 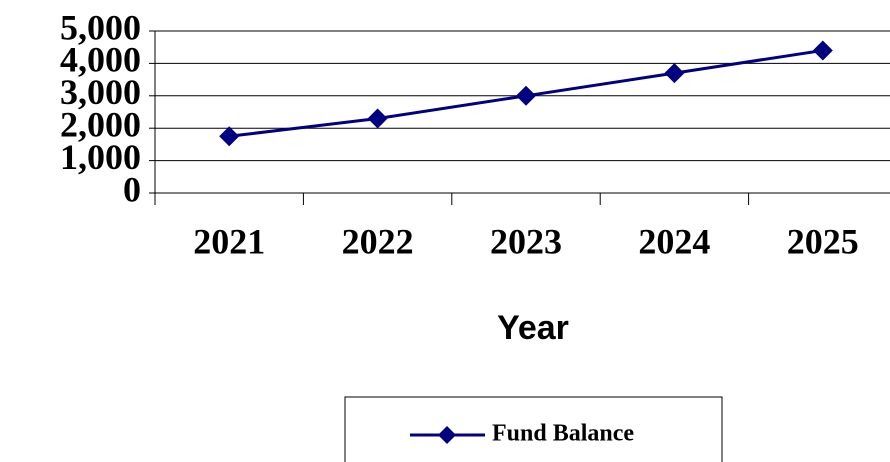 I want to click on y-tick-label: 0, so click(x=132, y=189).